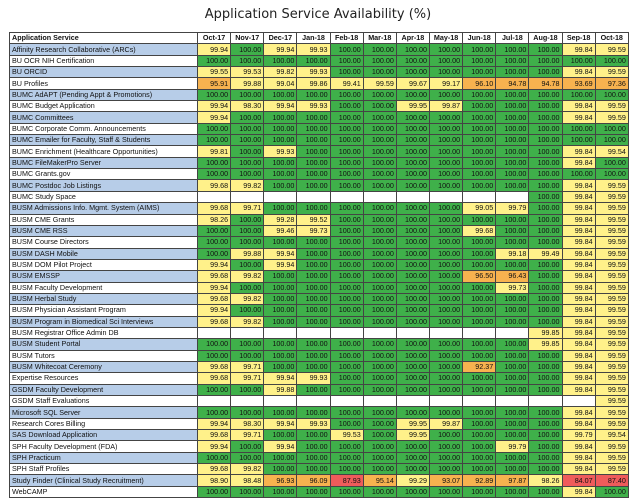 The width and height of the screenshot is (636, 498). Describe the element at coordinates (103, 72) in the screenshot. I see `service-name: BU ORCID` at that location.